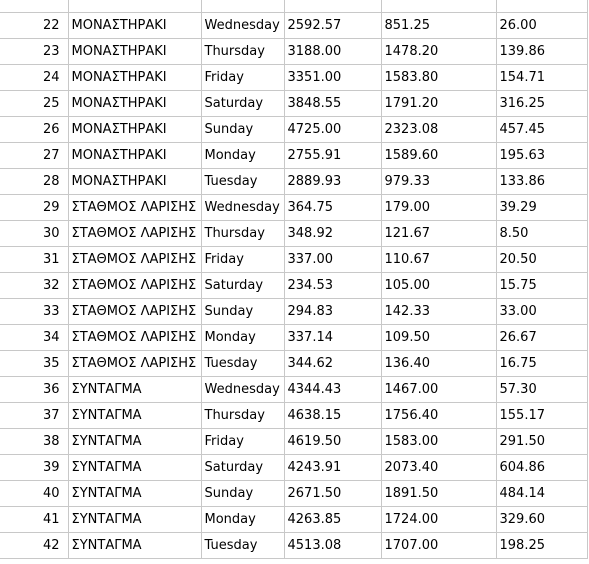 Image resolution: width=589 pixels, height=564 pixels. I want to click on day-cell: Monday, so click(243, 519).